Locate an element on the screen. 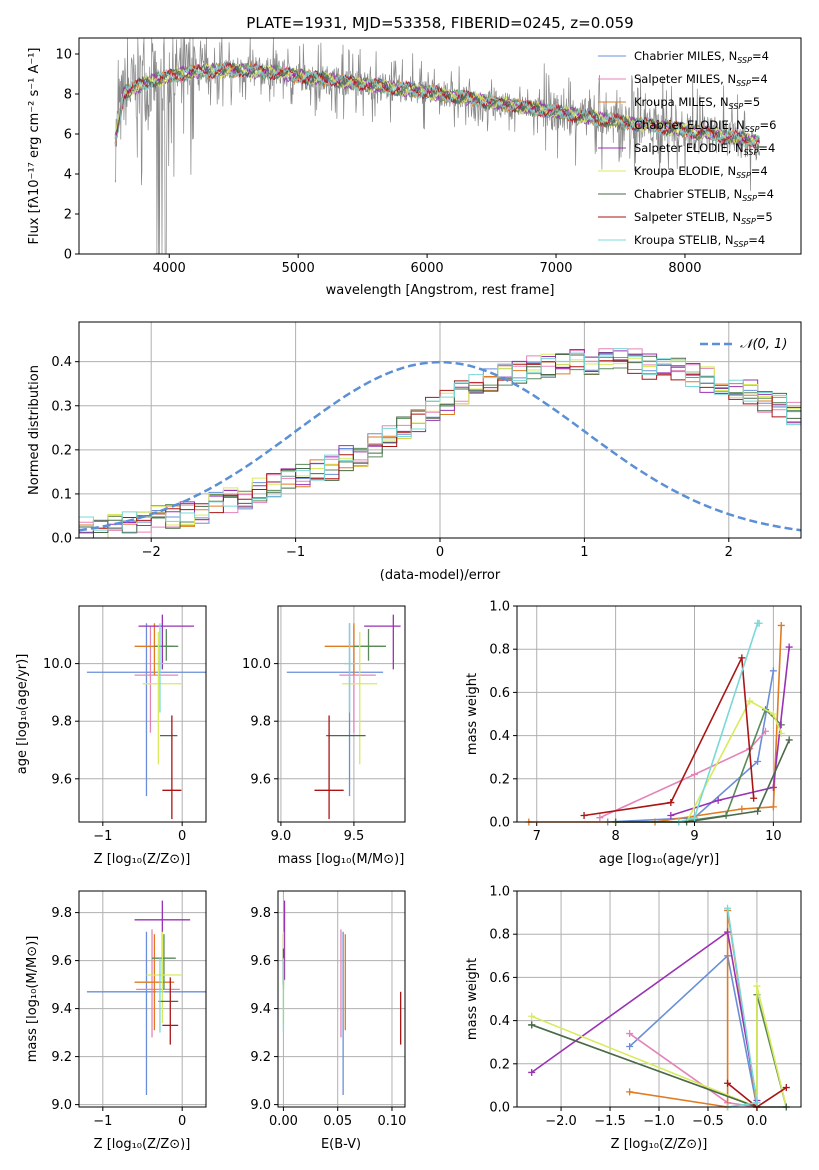  residuals-xtick-label-4: 2 is located at coordinates (729, 552).